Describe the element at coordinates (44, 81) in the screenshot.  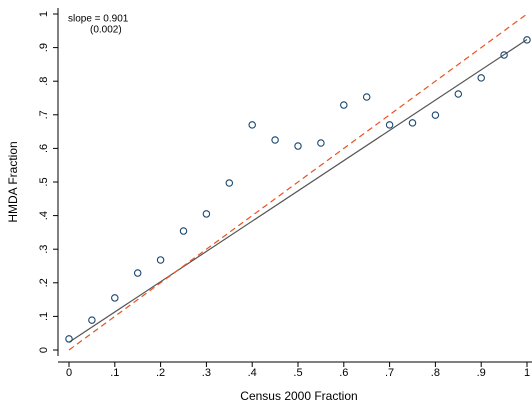
I see `y-tick-label: .8` at that location.